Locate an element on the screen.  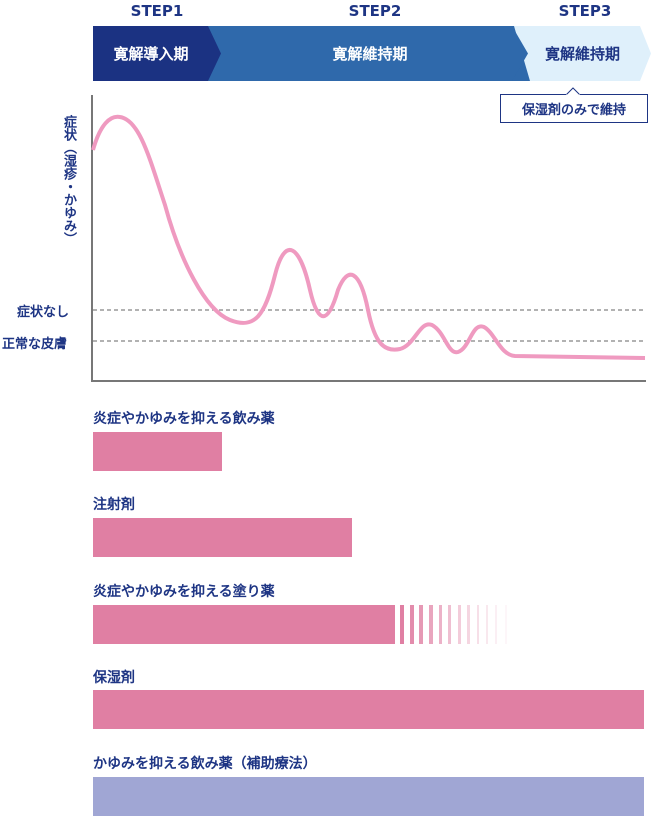
treatment-bar-oral-anti-inflammatory is located at coordinates (157, 451).